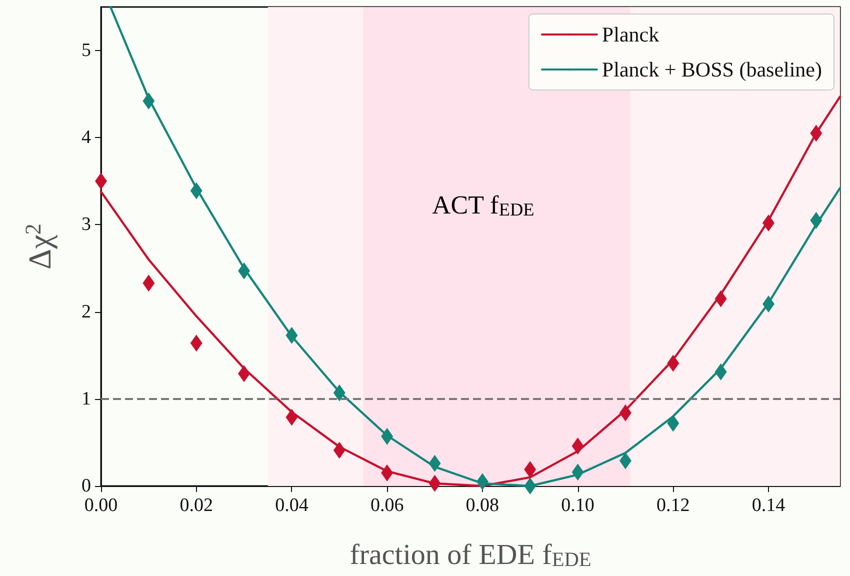 The width and height of the screenshot is (850, 576). Describe the element at coordinates (673, 505) in the screenshot. I see `x-tick-label: 0.12` at that location.